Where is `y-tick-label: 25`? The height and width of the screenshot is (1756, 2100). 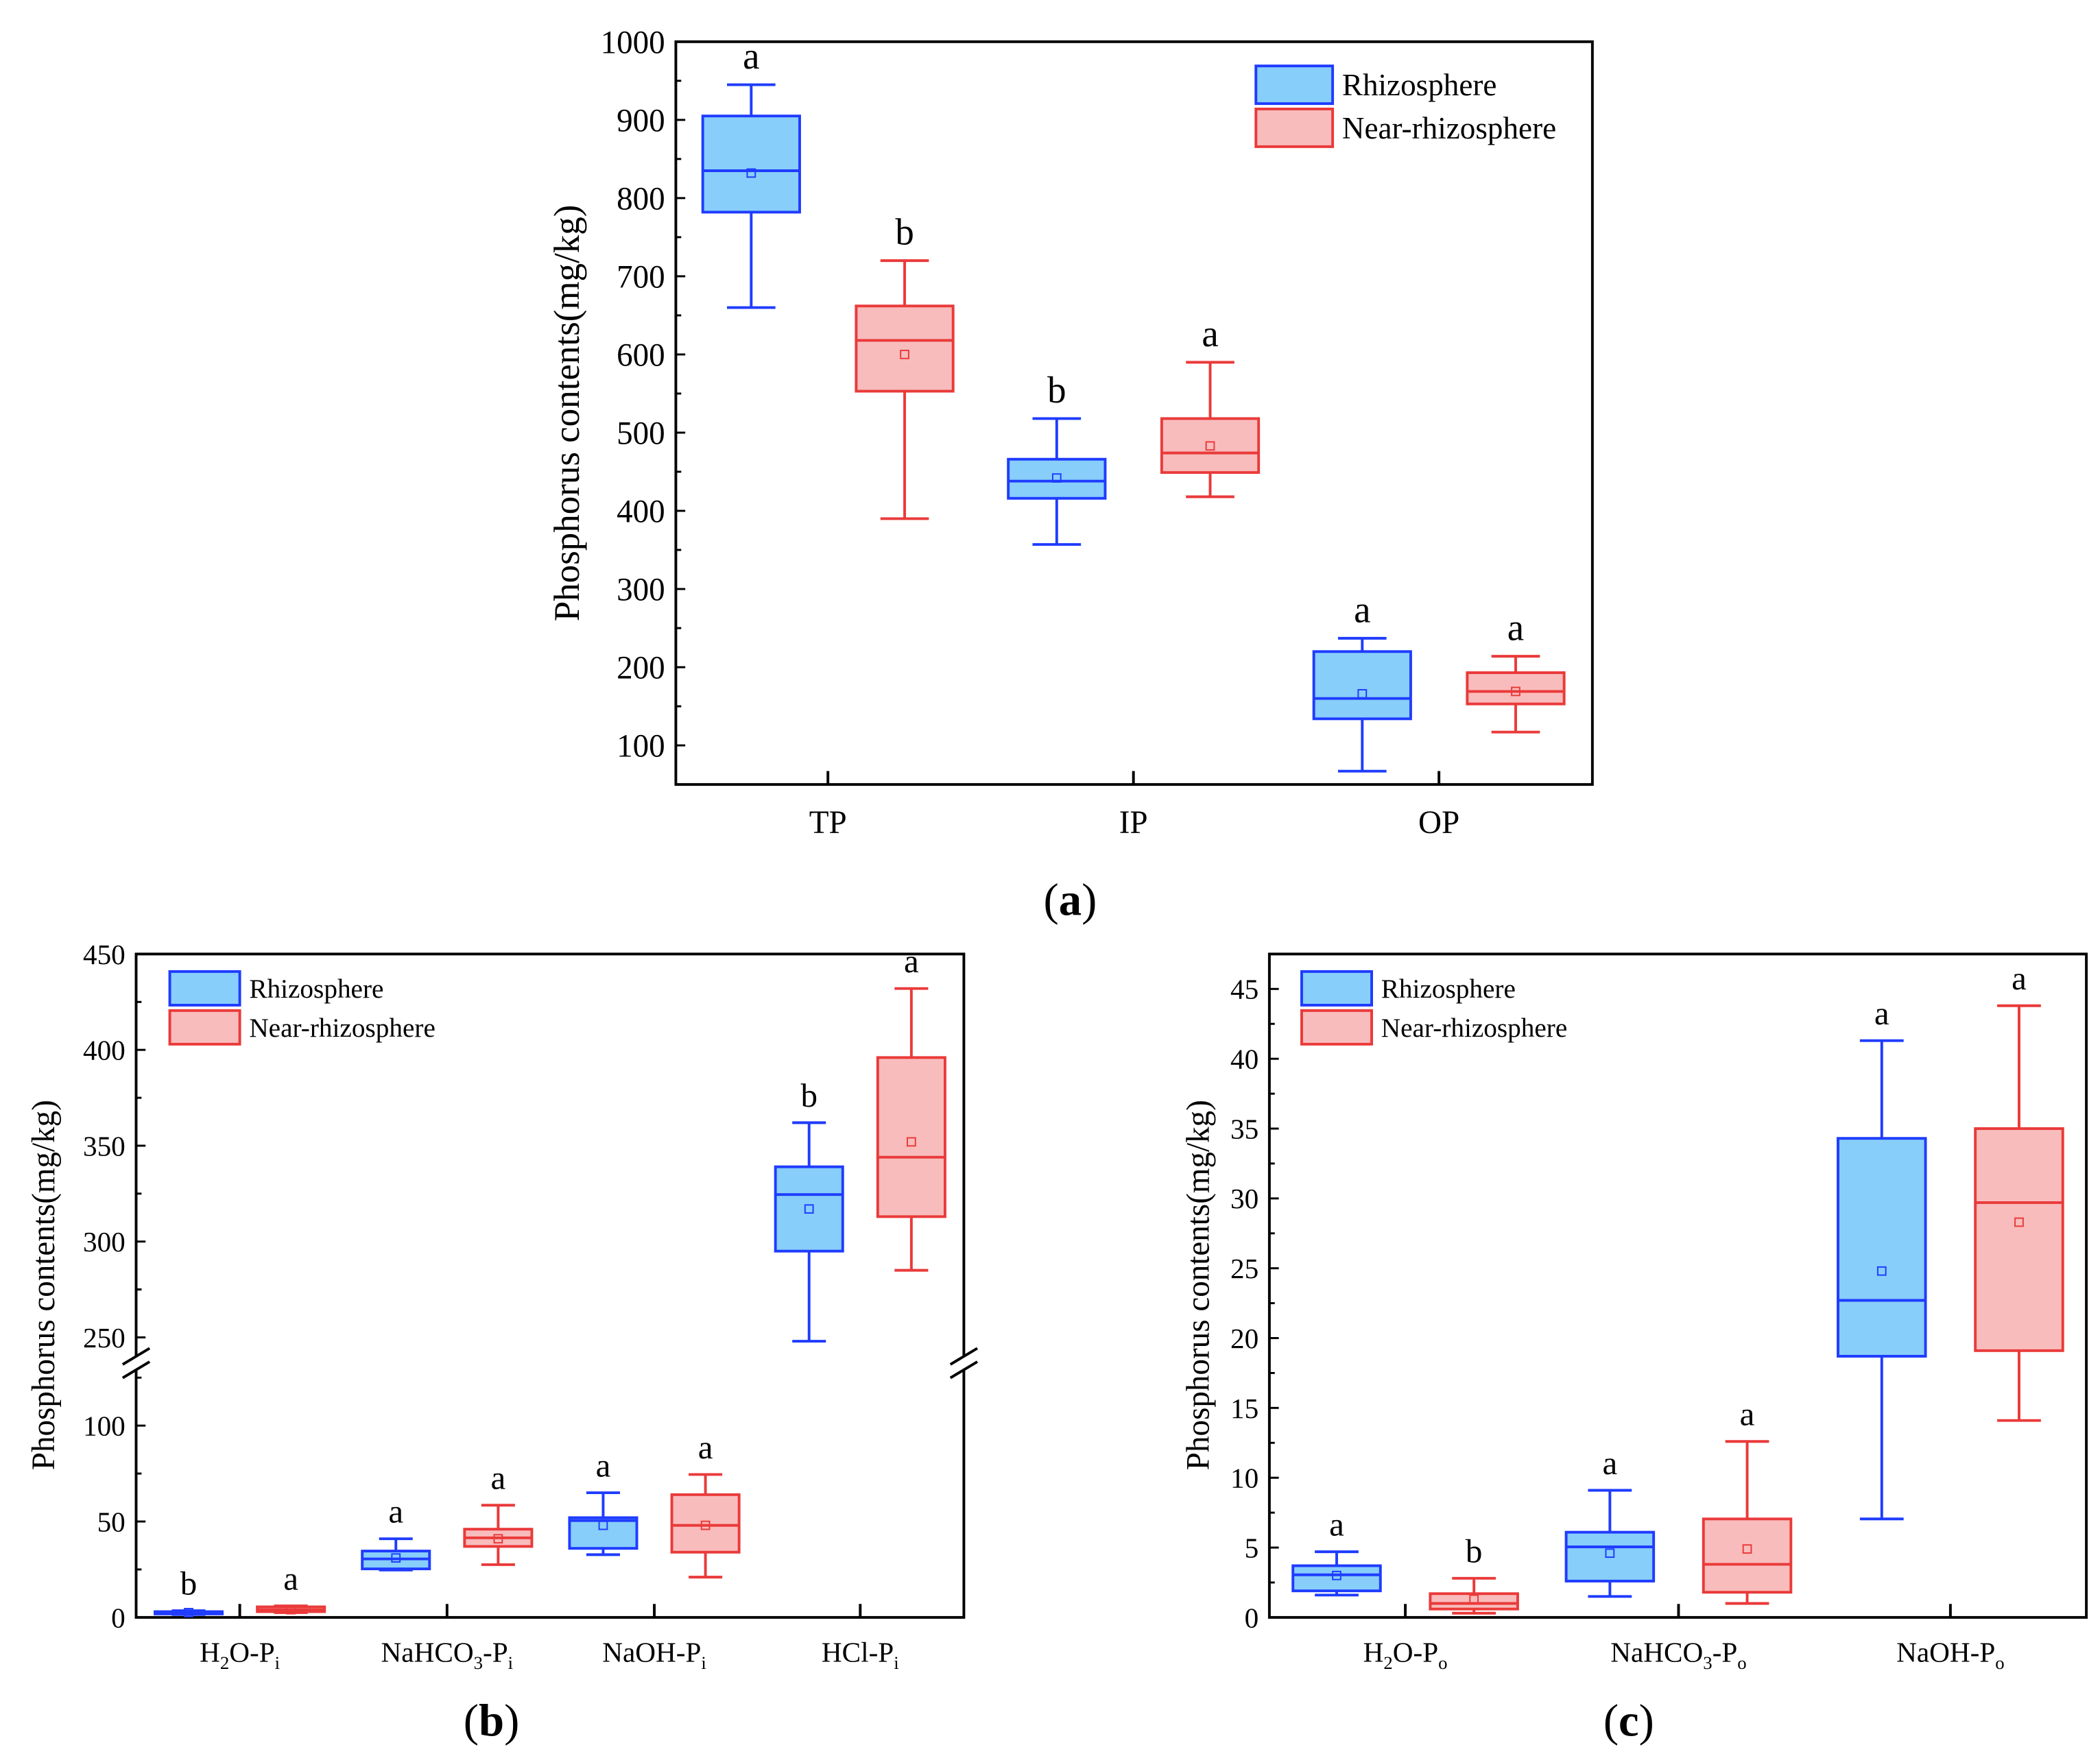 y-tick-label: 25 is located at coordinates (1244, 1268).